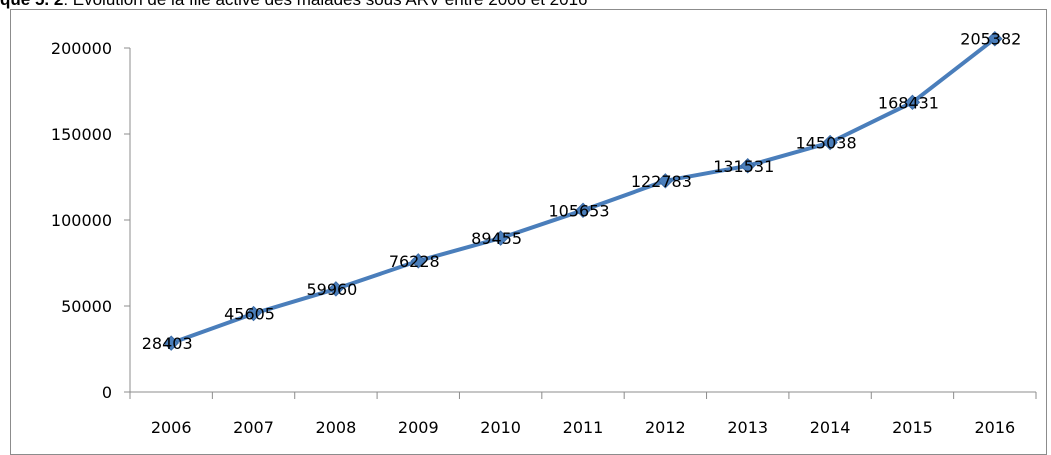 The height and width of the screenshot is (455, 1051). Describe the element at coordinates (500, 427) in the screenshot. I see `x-tick-label: 2010` at that location.